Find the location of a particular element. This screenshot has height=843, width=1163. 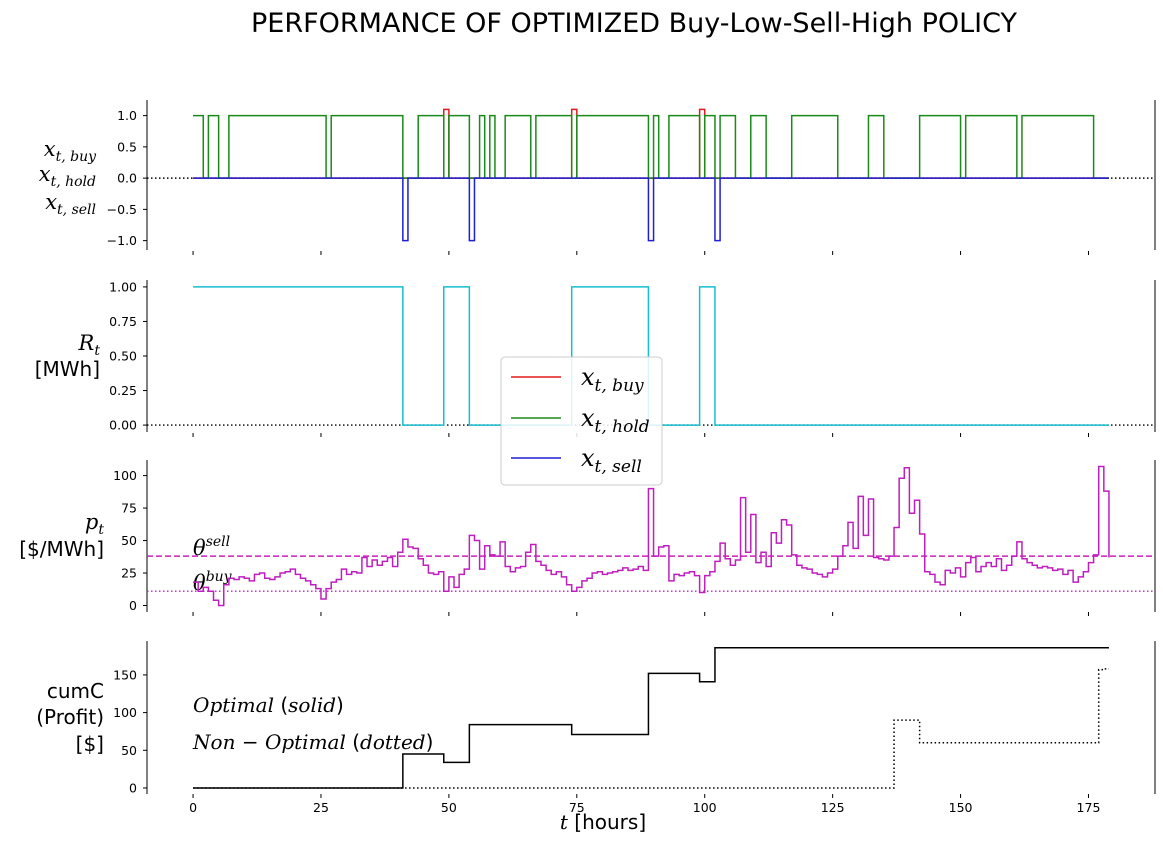

x-tick-label: 100 is located at coordinates (705, 807).